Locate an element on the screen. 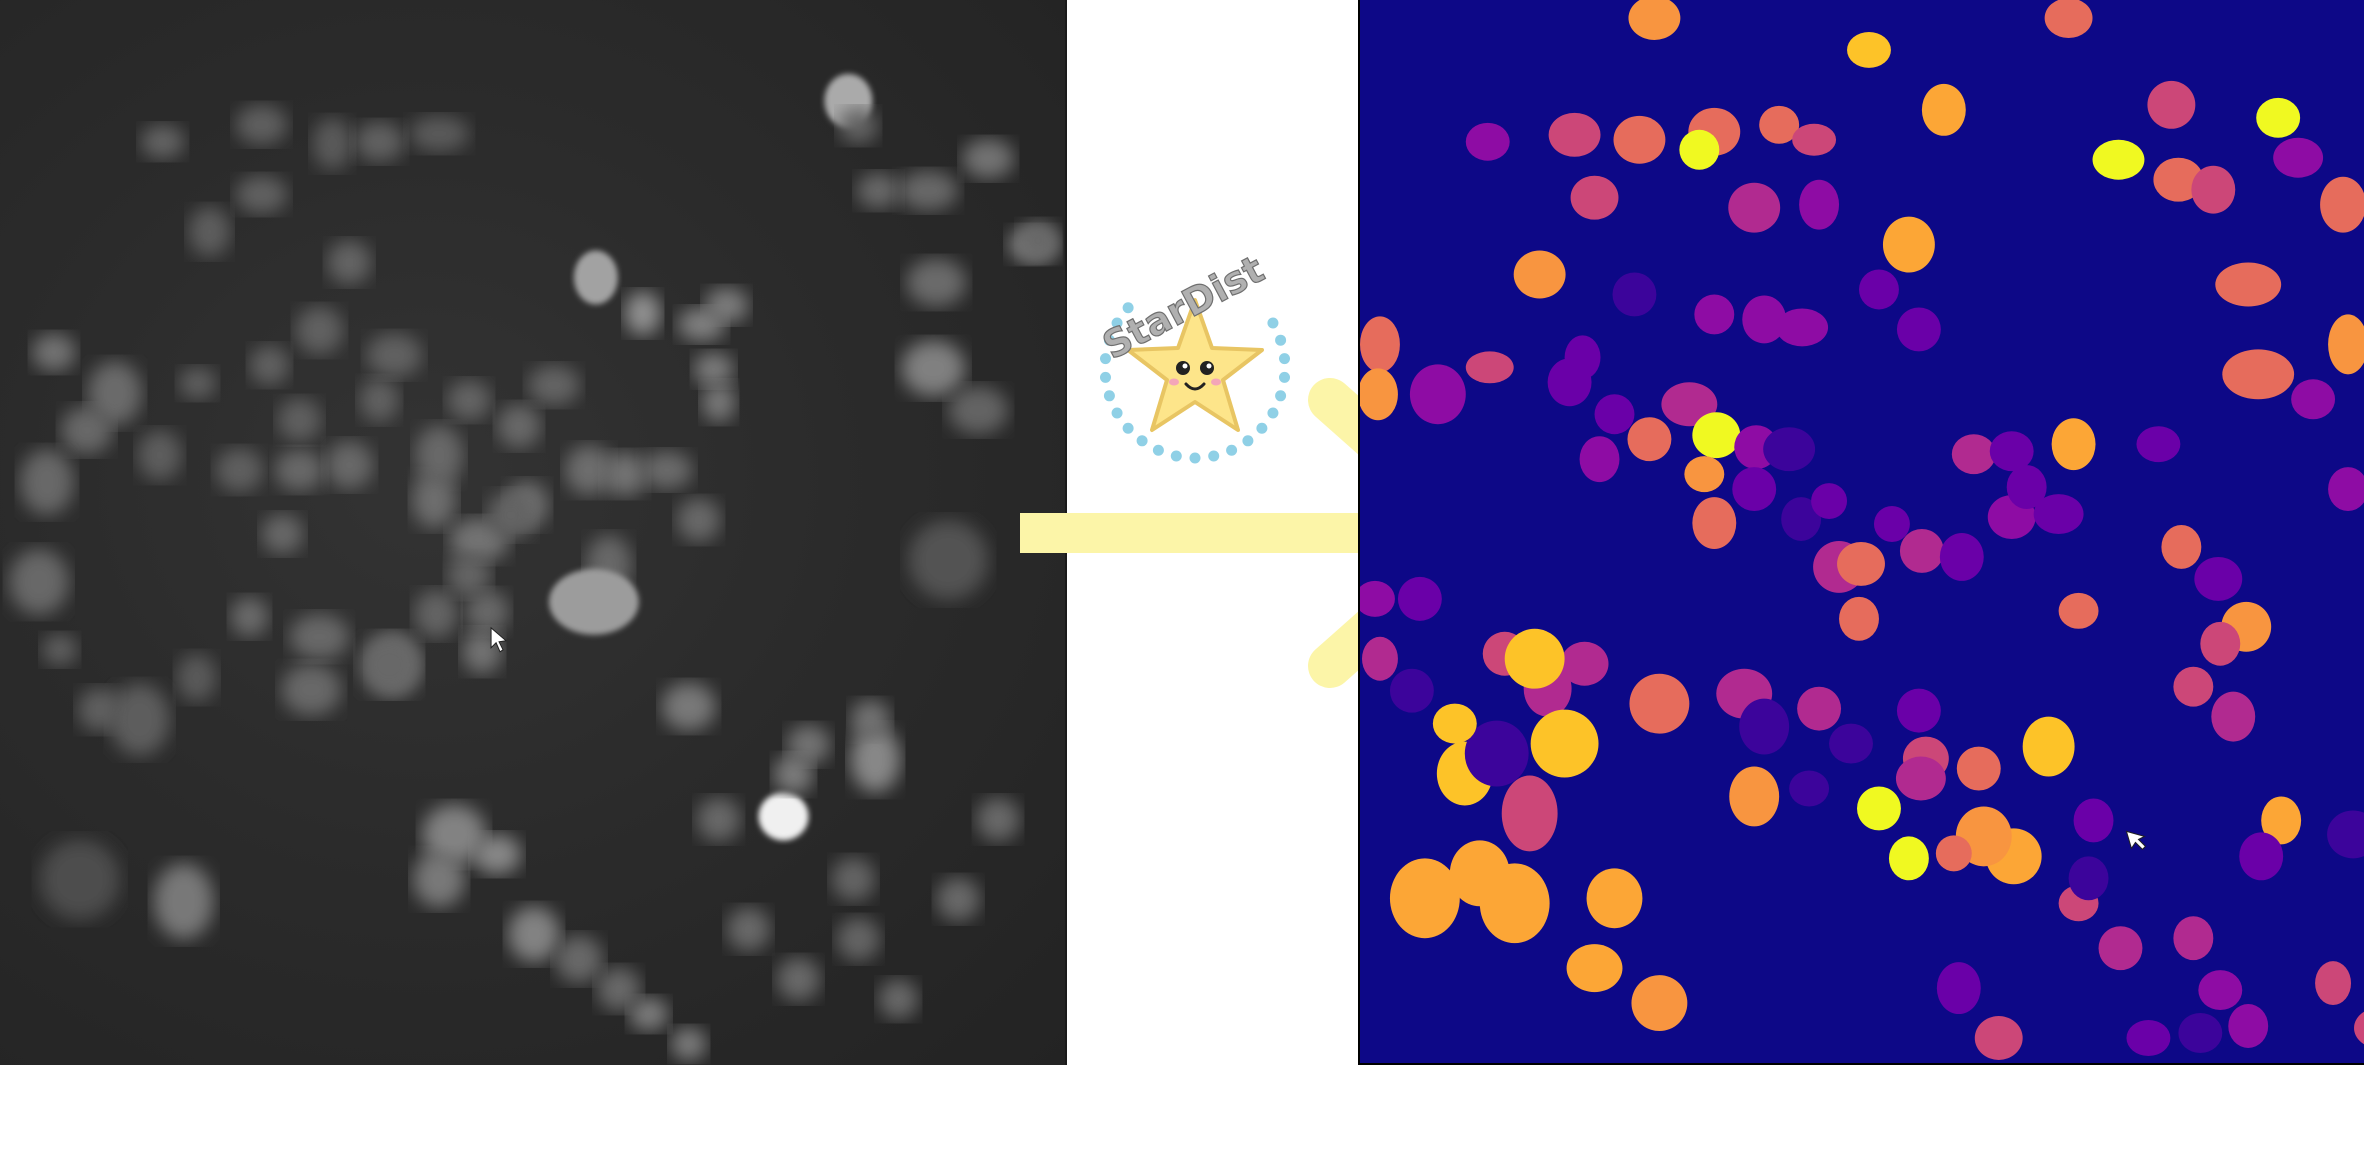  logo-dot-ring is located at coordinates (1195, 383).